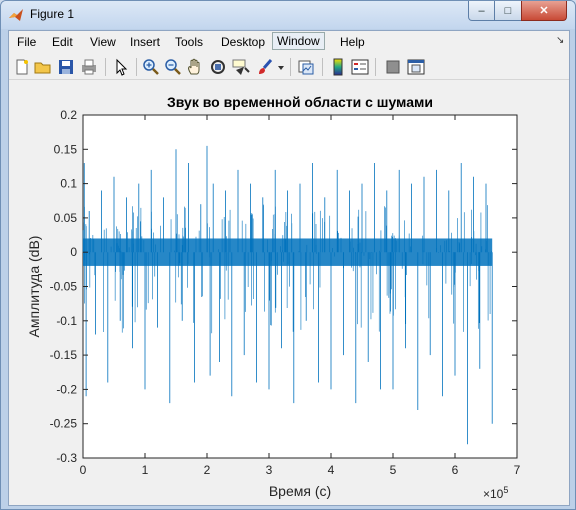  What do you see at coordinates (393, 67) in the screenshot?
I see `hide-plot-tools-icon` at bounding box center [393, 67].